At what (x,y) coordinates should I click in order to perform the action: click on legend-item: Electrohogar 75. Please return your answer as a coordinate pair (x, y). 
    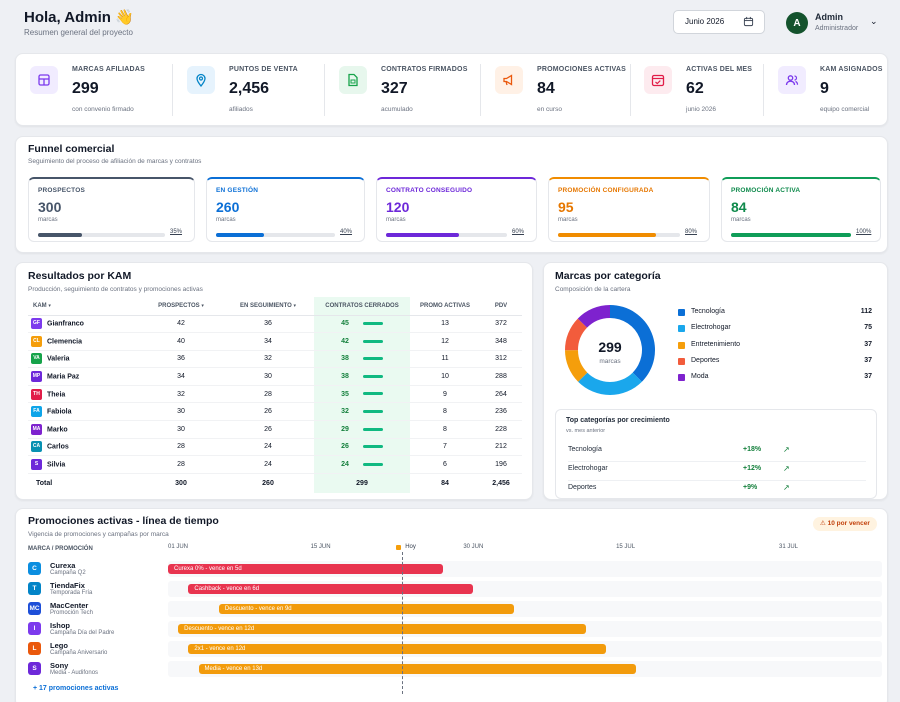
    Looking at the image, I should click on (775, 329).